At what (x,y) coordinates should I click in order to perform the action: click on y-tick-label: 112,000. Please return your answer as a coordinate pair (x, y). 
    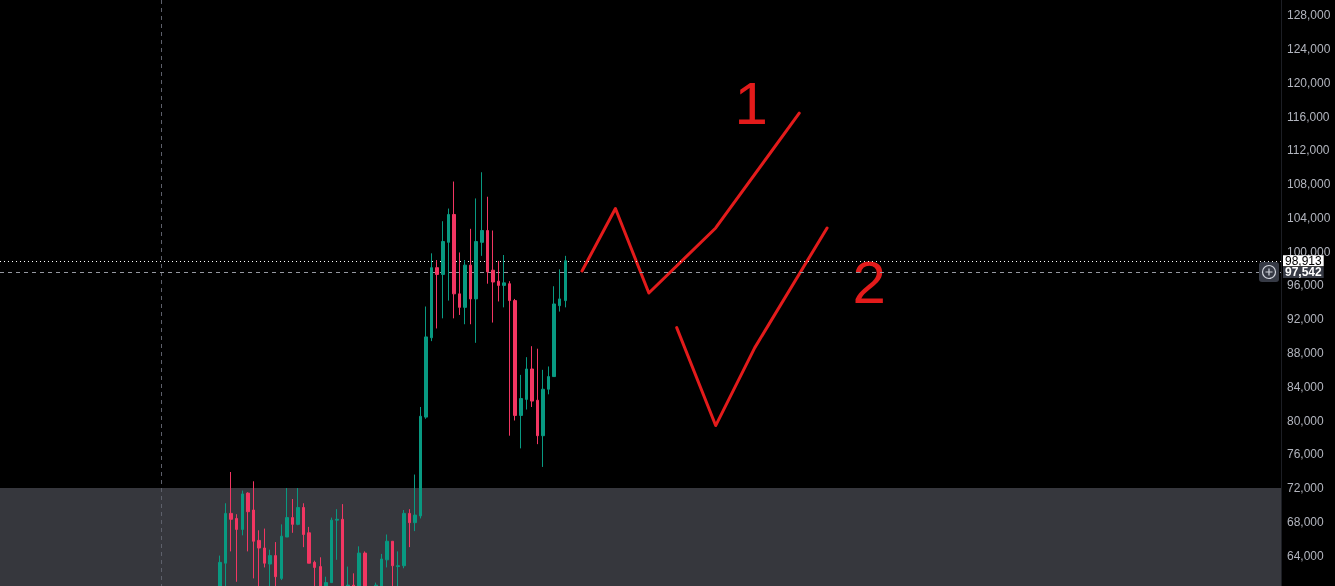
    Looking at the image, I should click on (1308, 150).